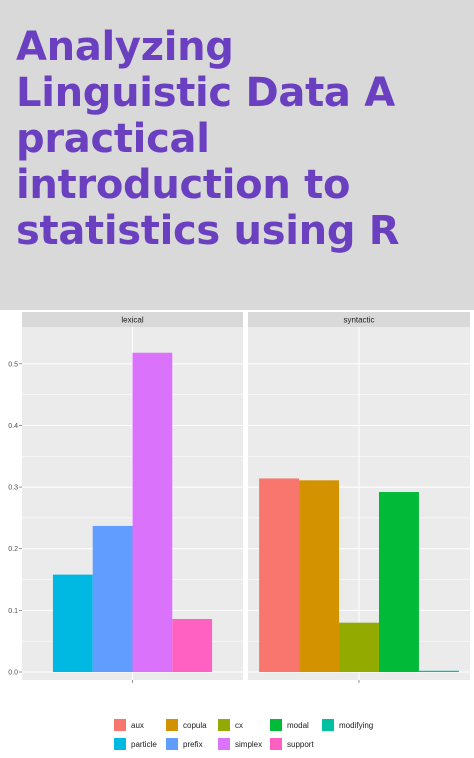 This screenshot has height=758, width=474. What do you see at coordinates (13, 364) in the screenshot?
I see `y-tick-label-5: 0.5` at bounding box center [13, 364].